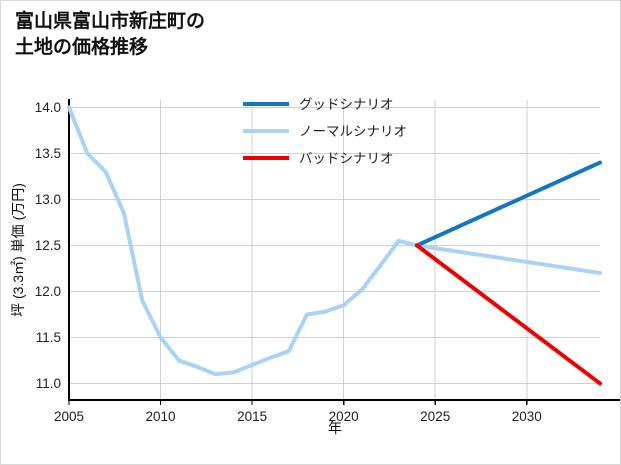 The width and height of the screenshot is (621, 465). I want to click on x-tick-label: 2010, so click(161, 416).